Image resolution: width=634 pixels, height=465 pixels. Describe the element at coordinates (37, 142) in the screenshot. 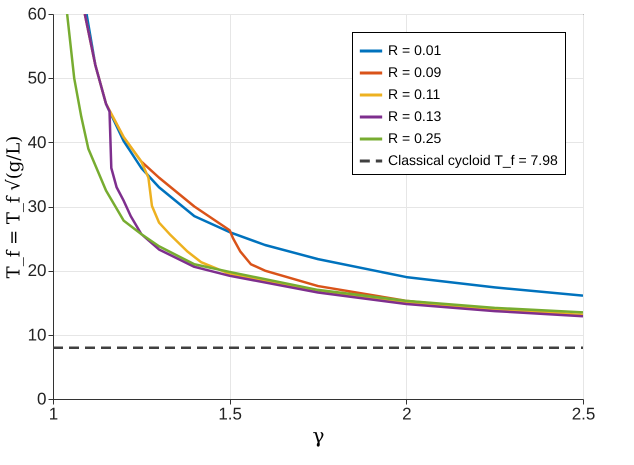

I see `y-tick-label: 40` at that location.